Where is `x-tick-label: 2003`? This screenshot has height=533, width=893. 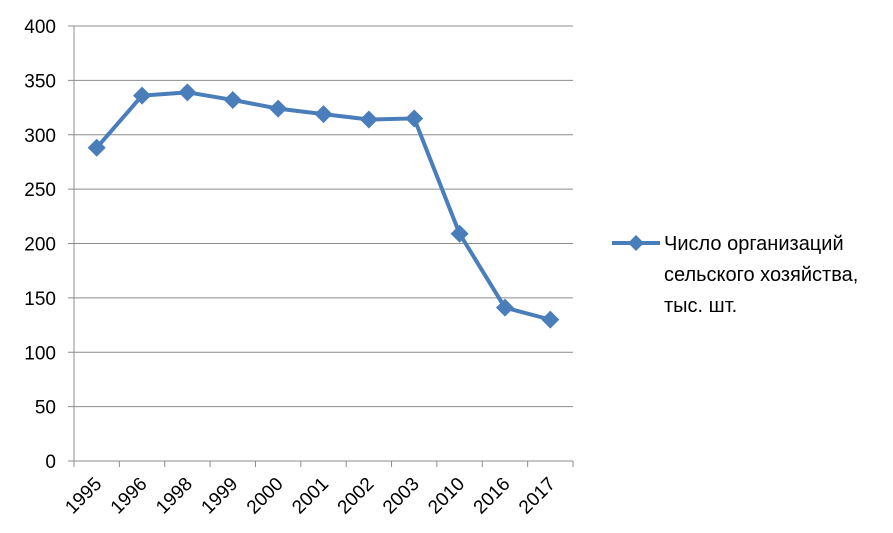
x-tick-label: 2003 is located at coordinates (401, 496).